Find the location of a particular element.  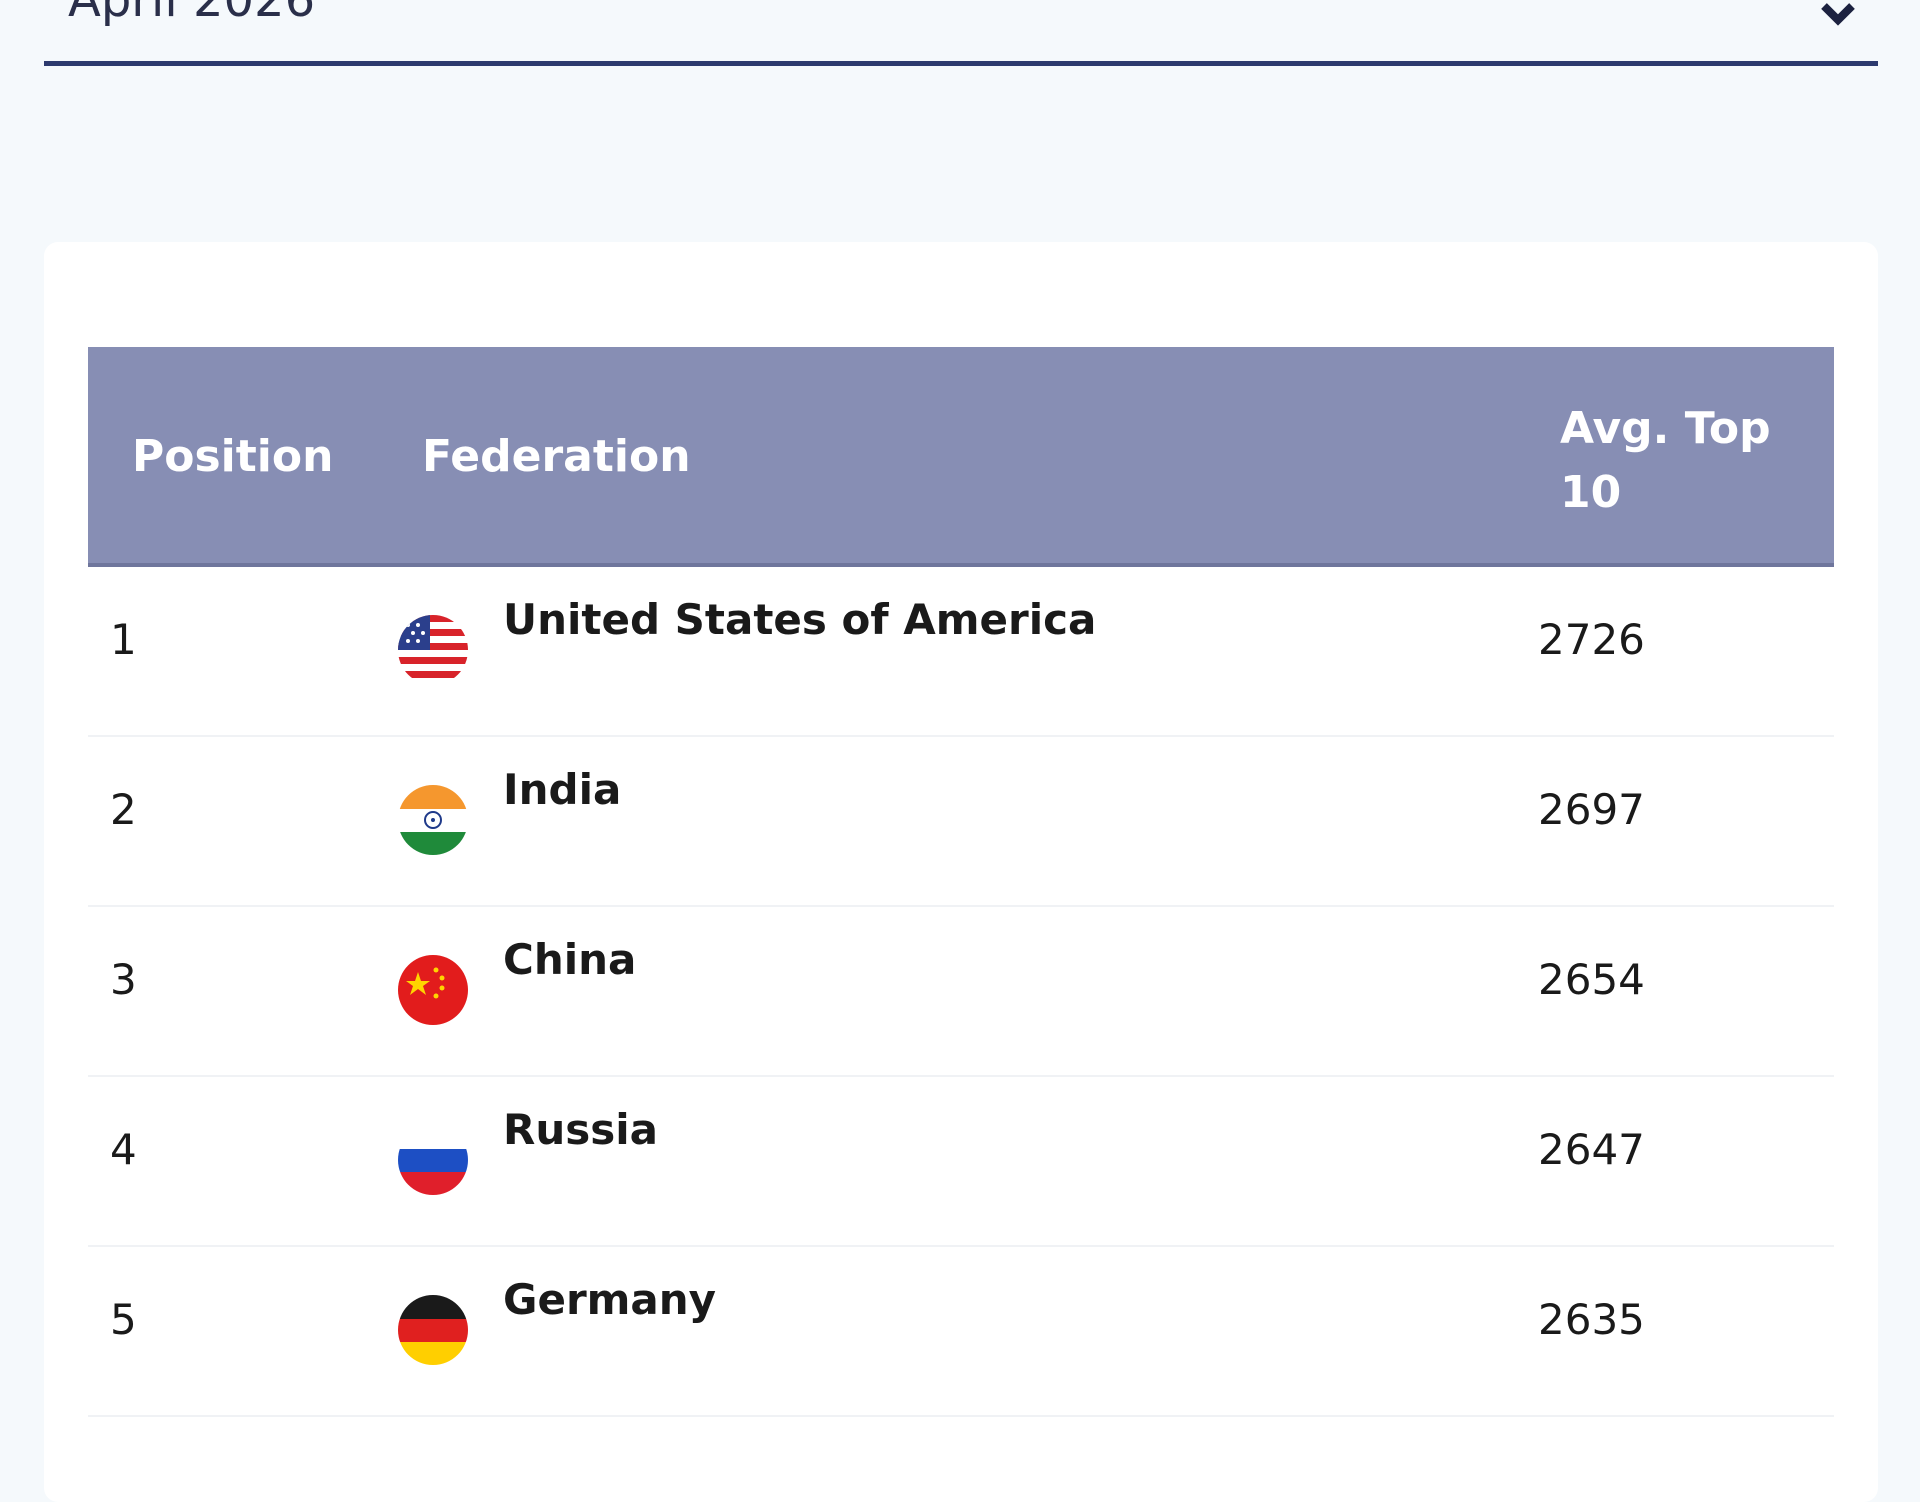

avg-rating: 2697 is located at coordinates (1591, 809).